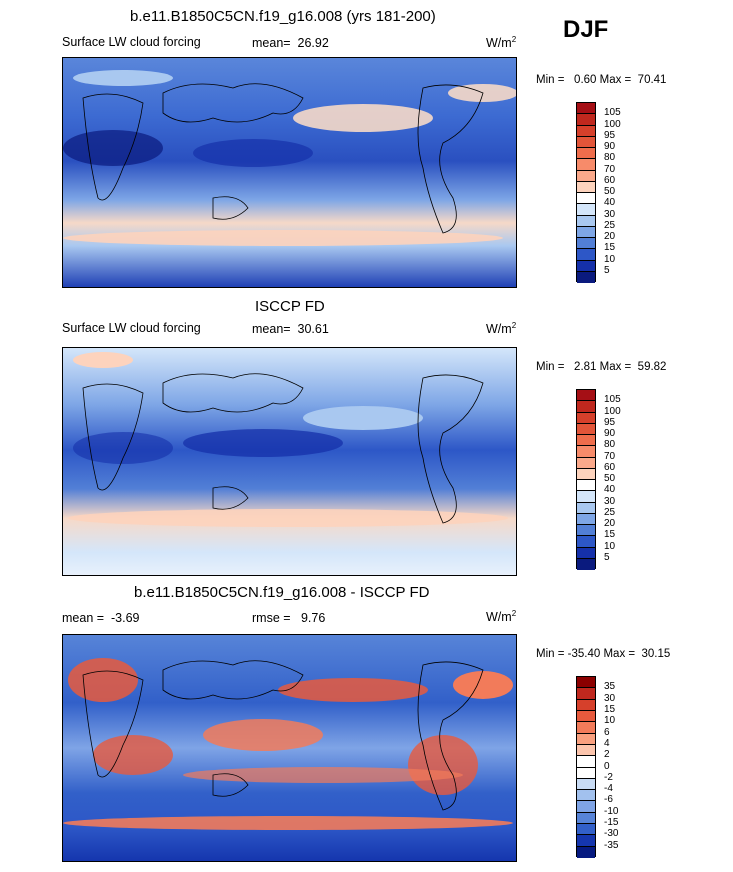 This screenshot has width=733, height=872. What do you see at coordinates (611, 823) in the screenshot?
I see `colorbar-tick-label: -15` at bounding box center [611, 823].